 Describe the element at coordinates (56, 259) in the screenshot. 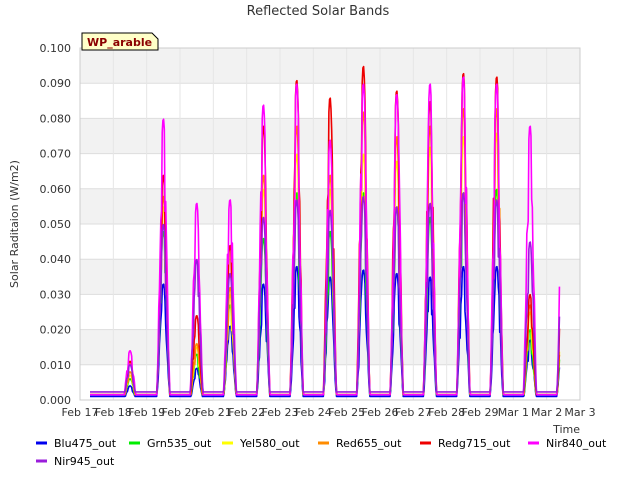

I see `y-tick-label: 0.040` at that location.